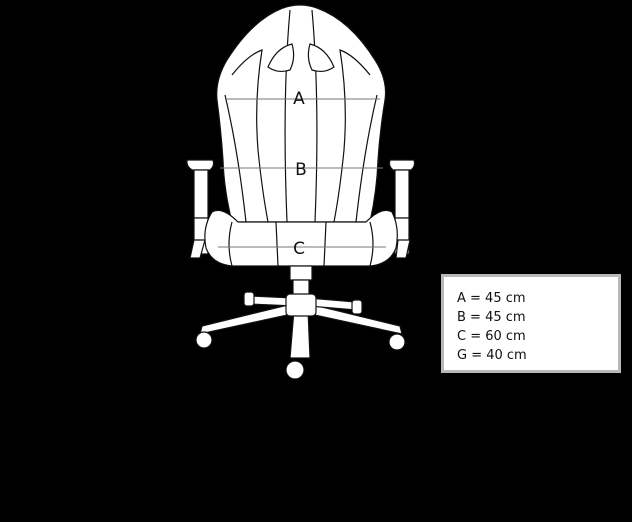 This screenshot has width=632, height=522. What do you see at coordinates (491, 336) in the screenshot?
I see `legend-row-c: C = 60 cm` at bounding box center [491, 336].